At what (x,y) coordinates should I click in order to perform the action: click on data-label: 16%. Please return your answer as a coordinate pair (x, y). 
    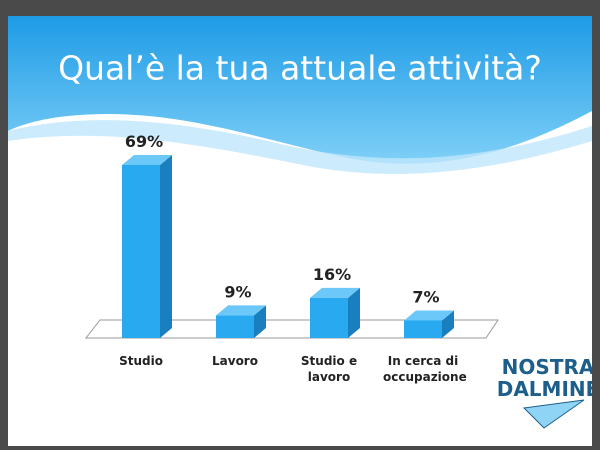
    Looking at the image, I should click on (332, 274).